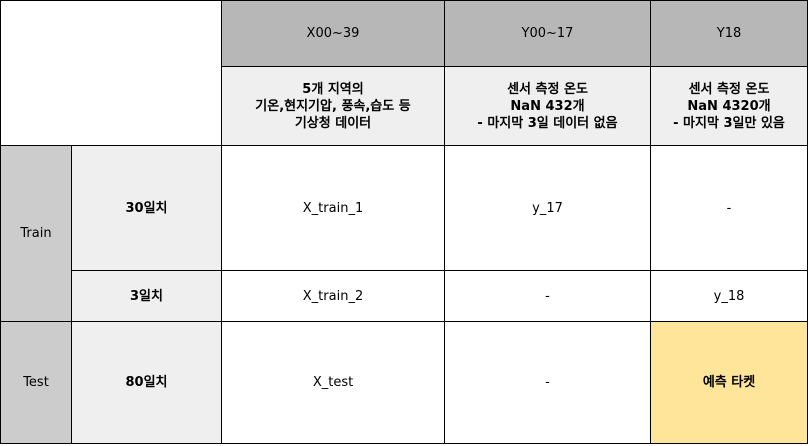 This screenshot has height=446, width=808. What do you see at coordinates (111, 73) in the screenshot?
I see `corner-cell` at bounding box center [111, 73].